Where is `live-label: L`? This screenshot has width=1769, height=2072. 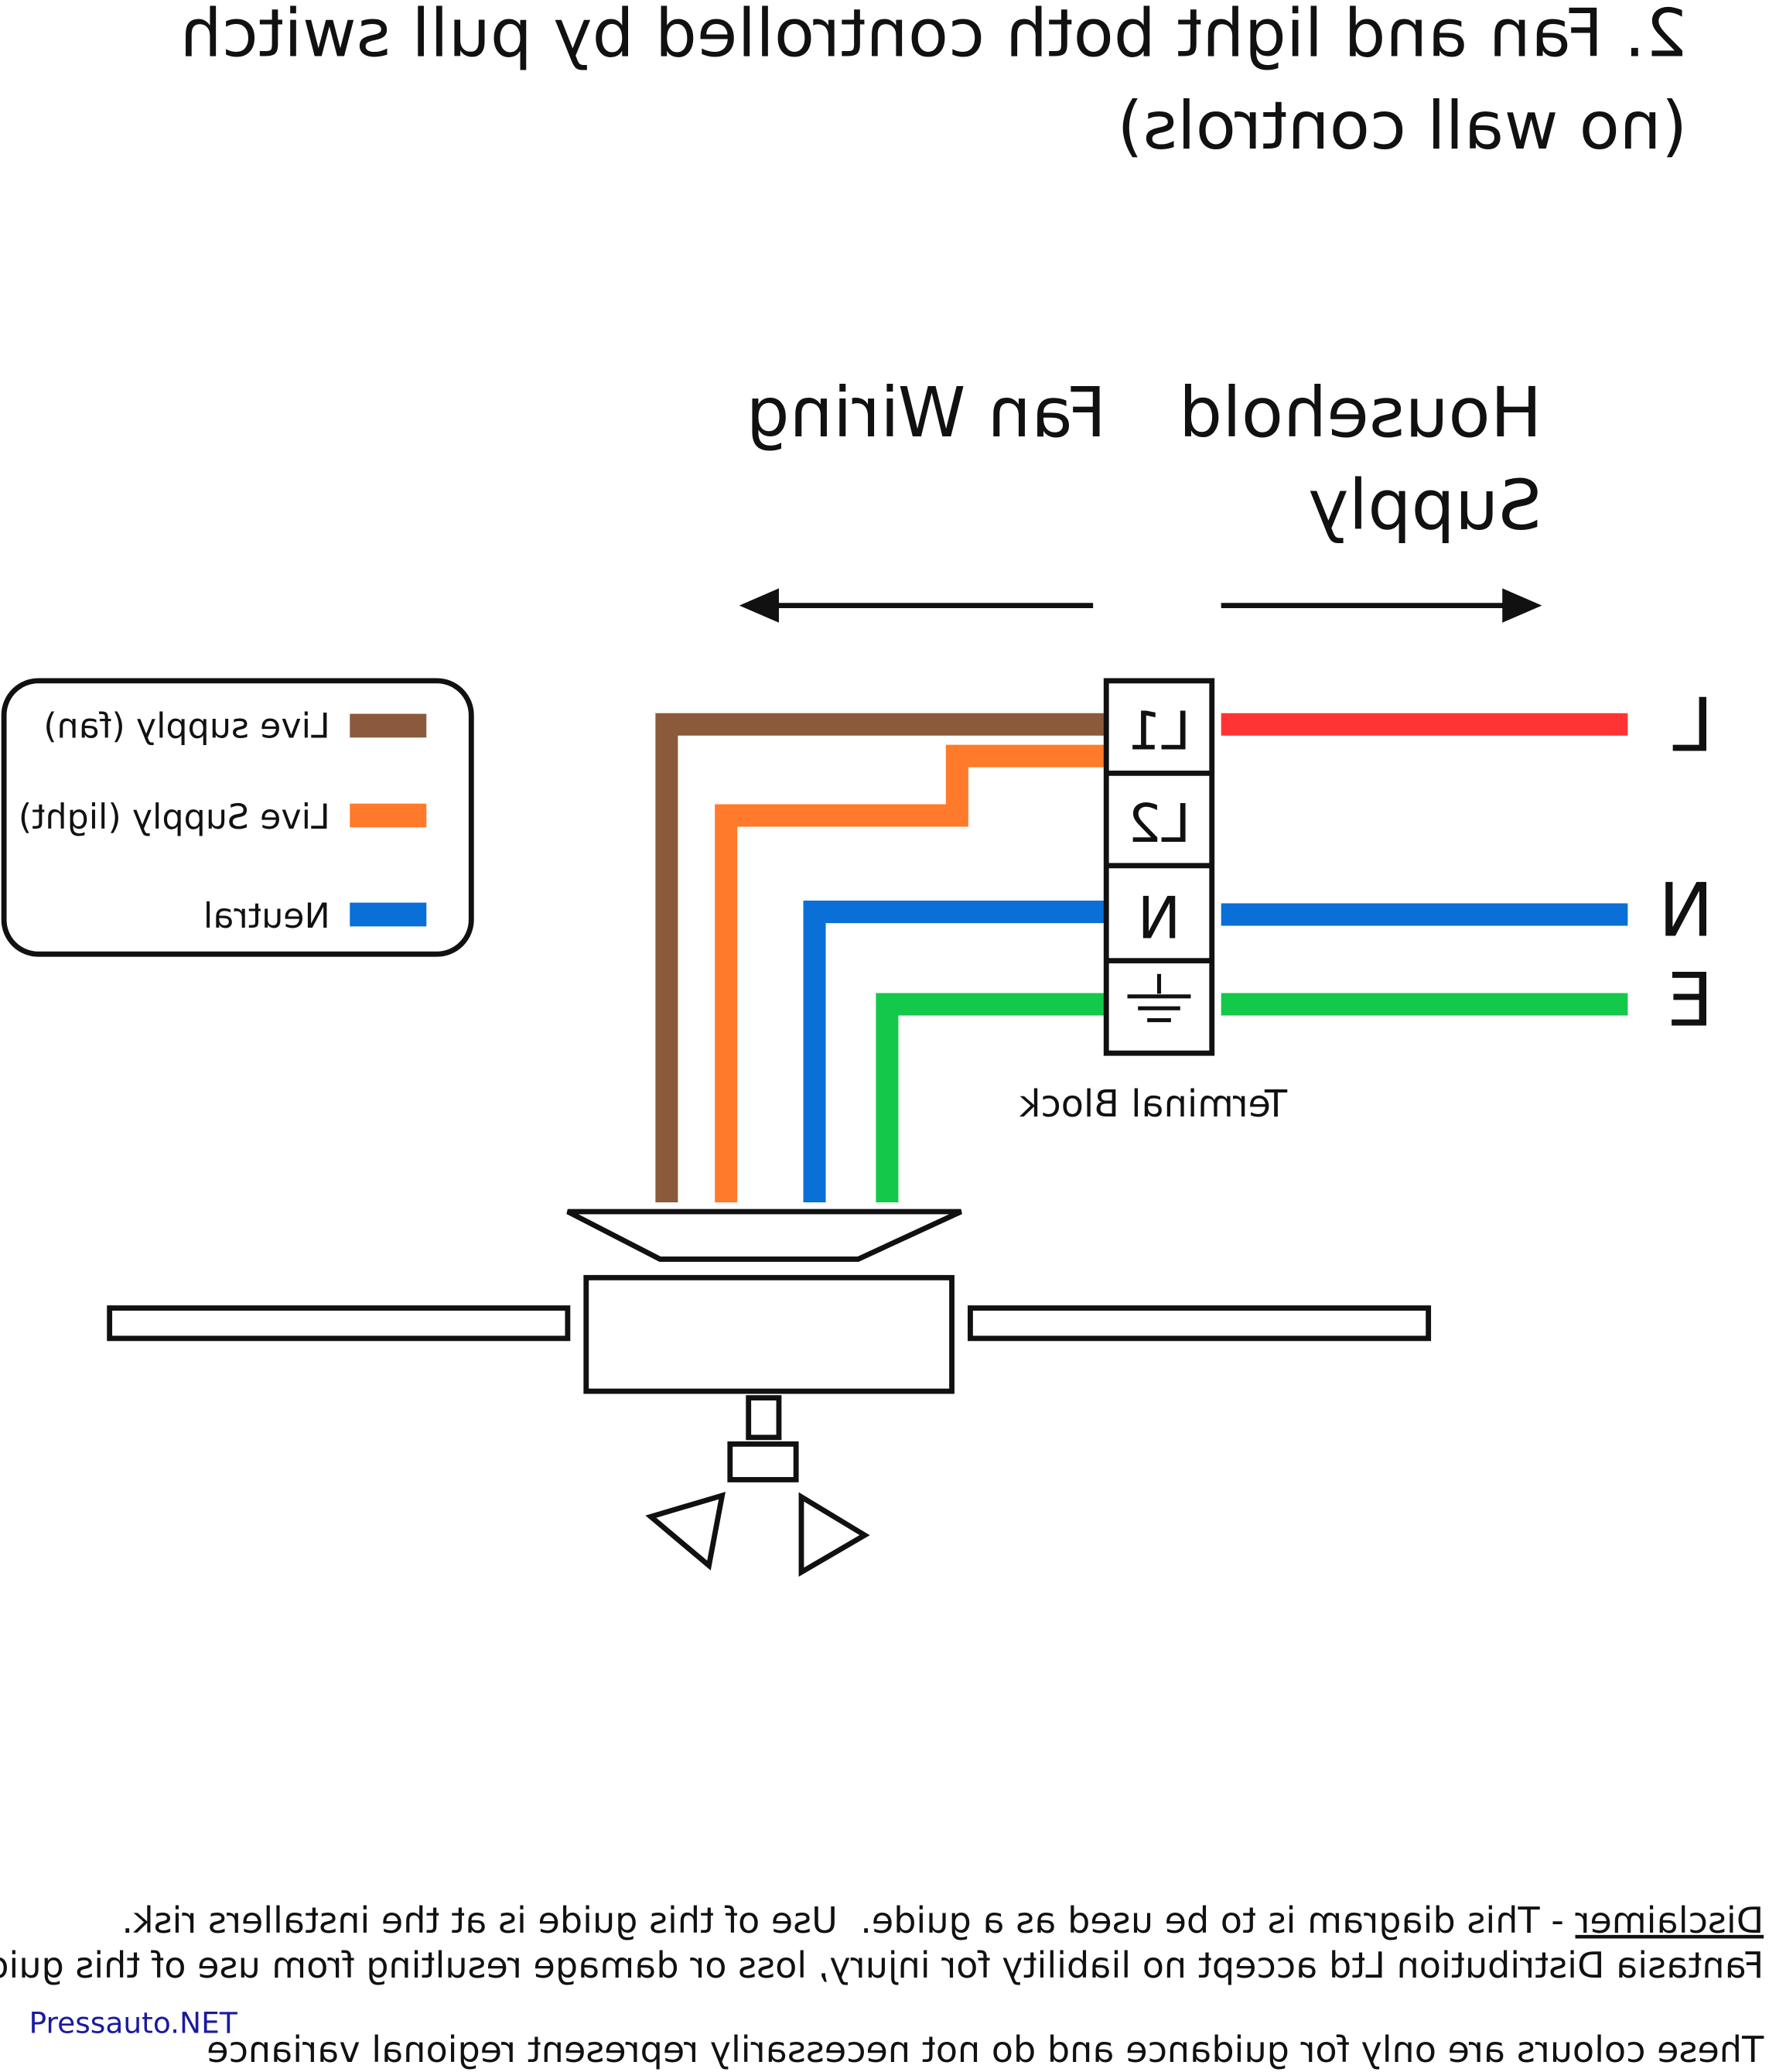 live-label: L is located at coordinates (1692, 725).